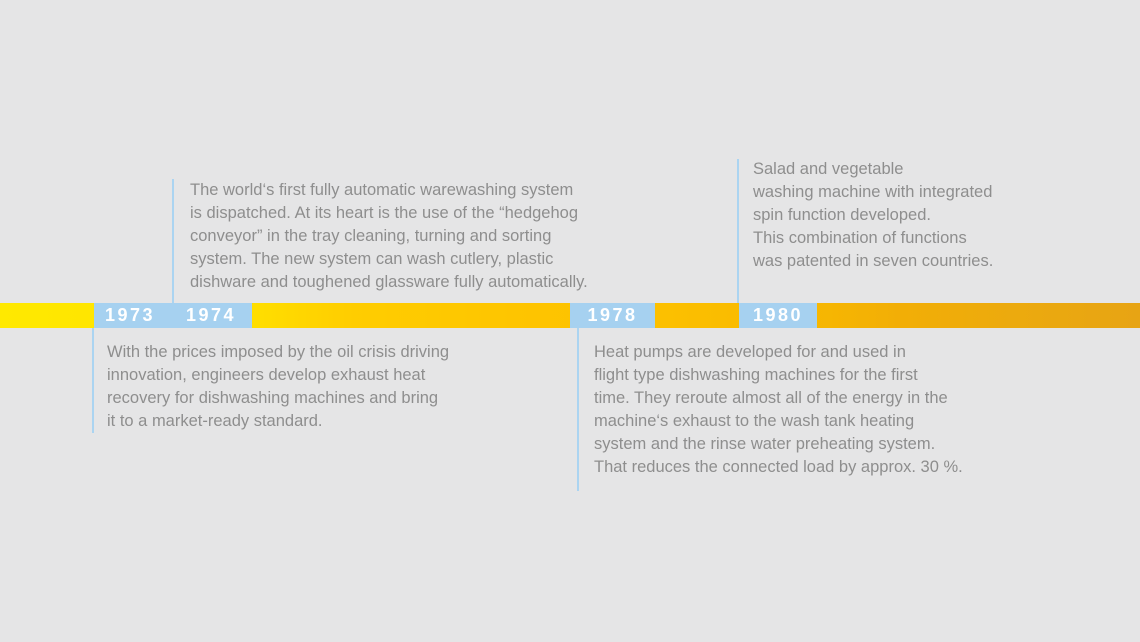 The height and width of the screenshot is (642, 1140). I want to click on year-label-1973: 1973, so click(130, 315).